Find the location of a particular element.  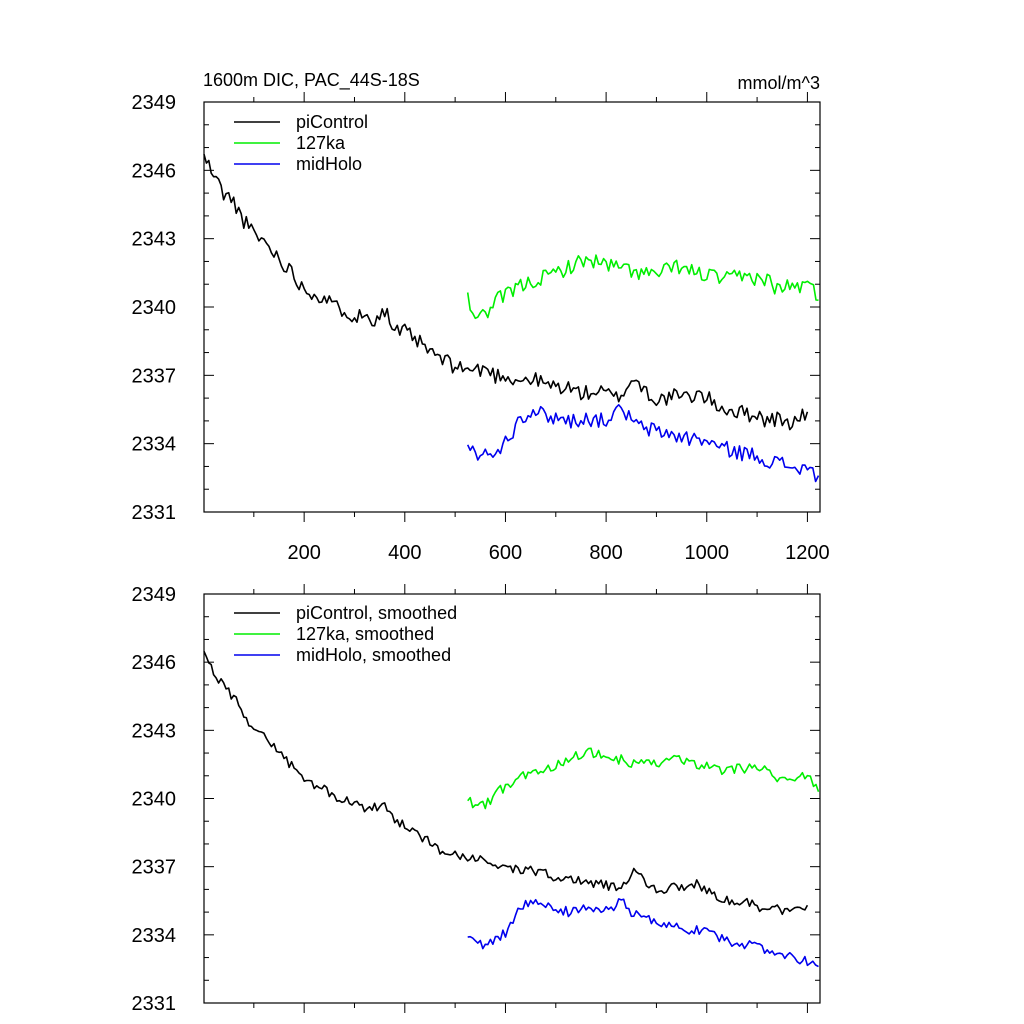

legend-label: piControl, smoothed is located at coordinates (376, 613).